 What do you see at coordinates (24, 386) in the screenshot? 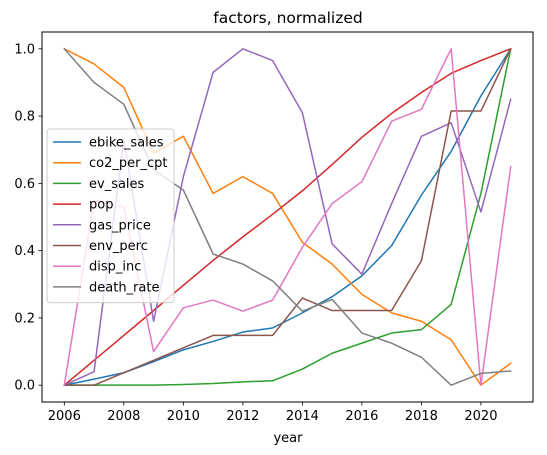
I see `y-tick-label: 0.0` at bounding box center [24, 386].